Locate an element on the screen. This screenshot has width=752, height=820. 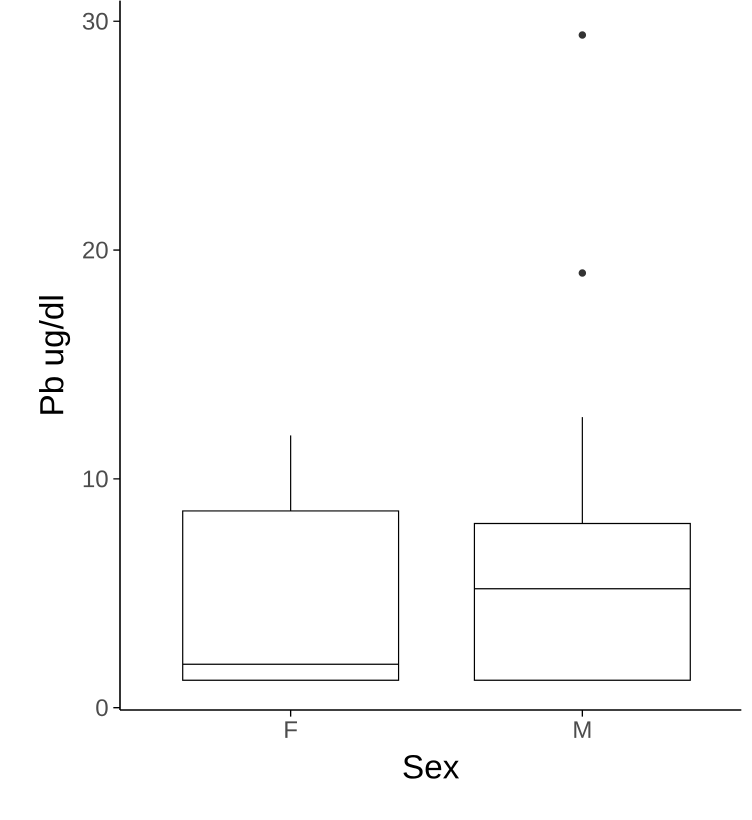
y-tick-label: 20 is located at coordinates (95, 250).